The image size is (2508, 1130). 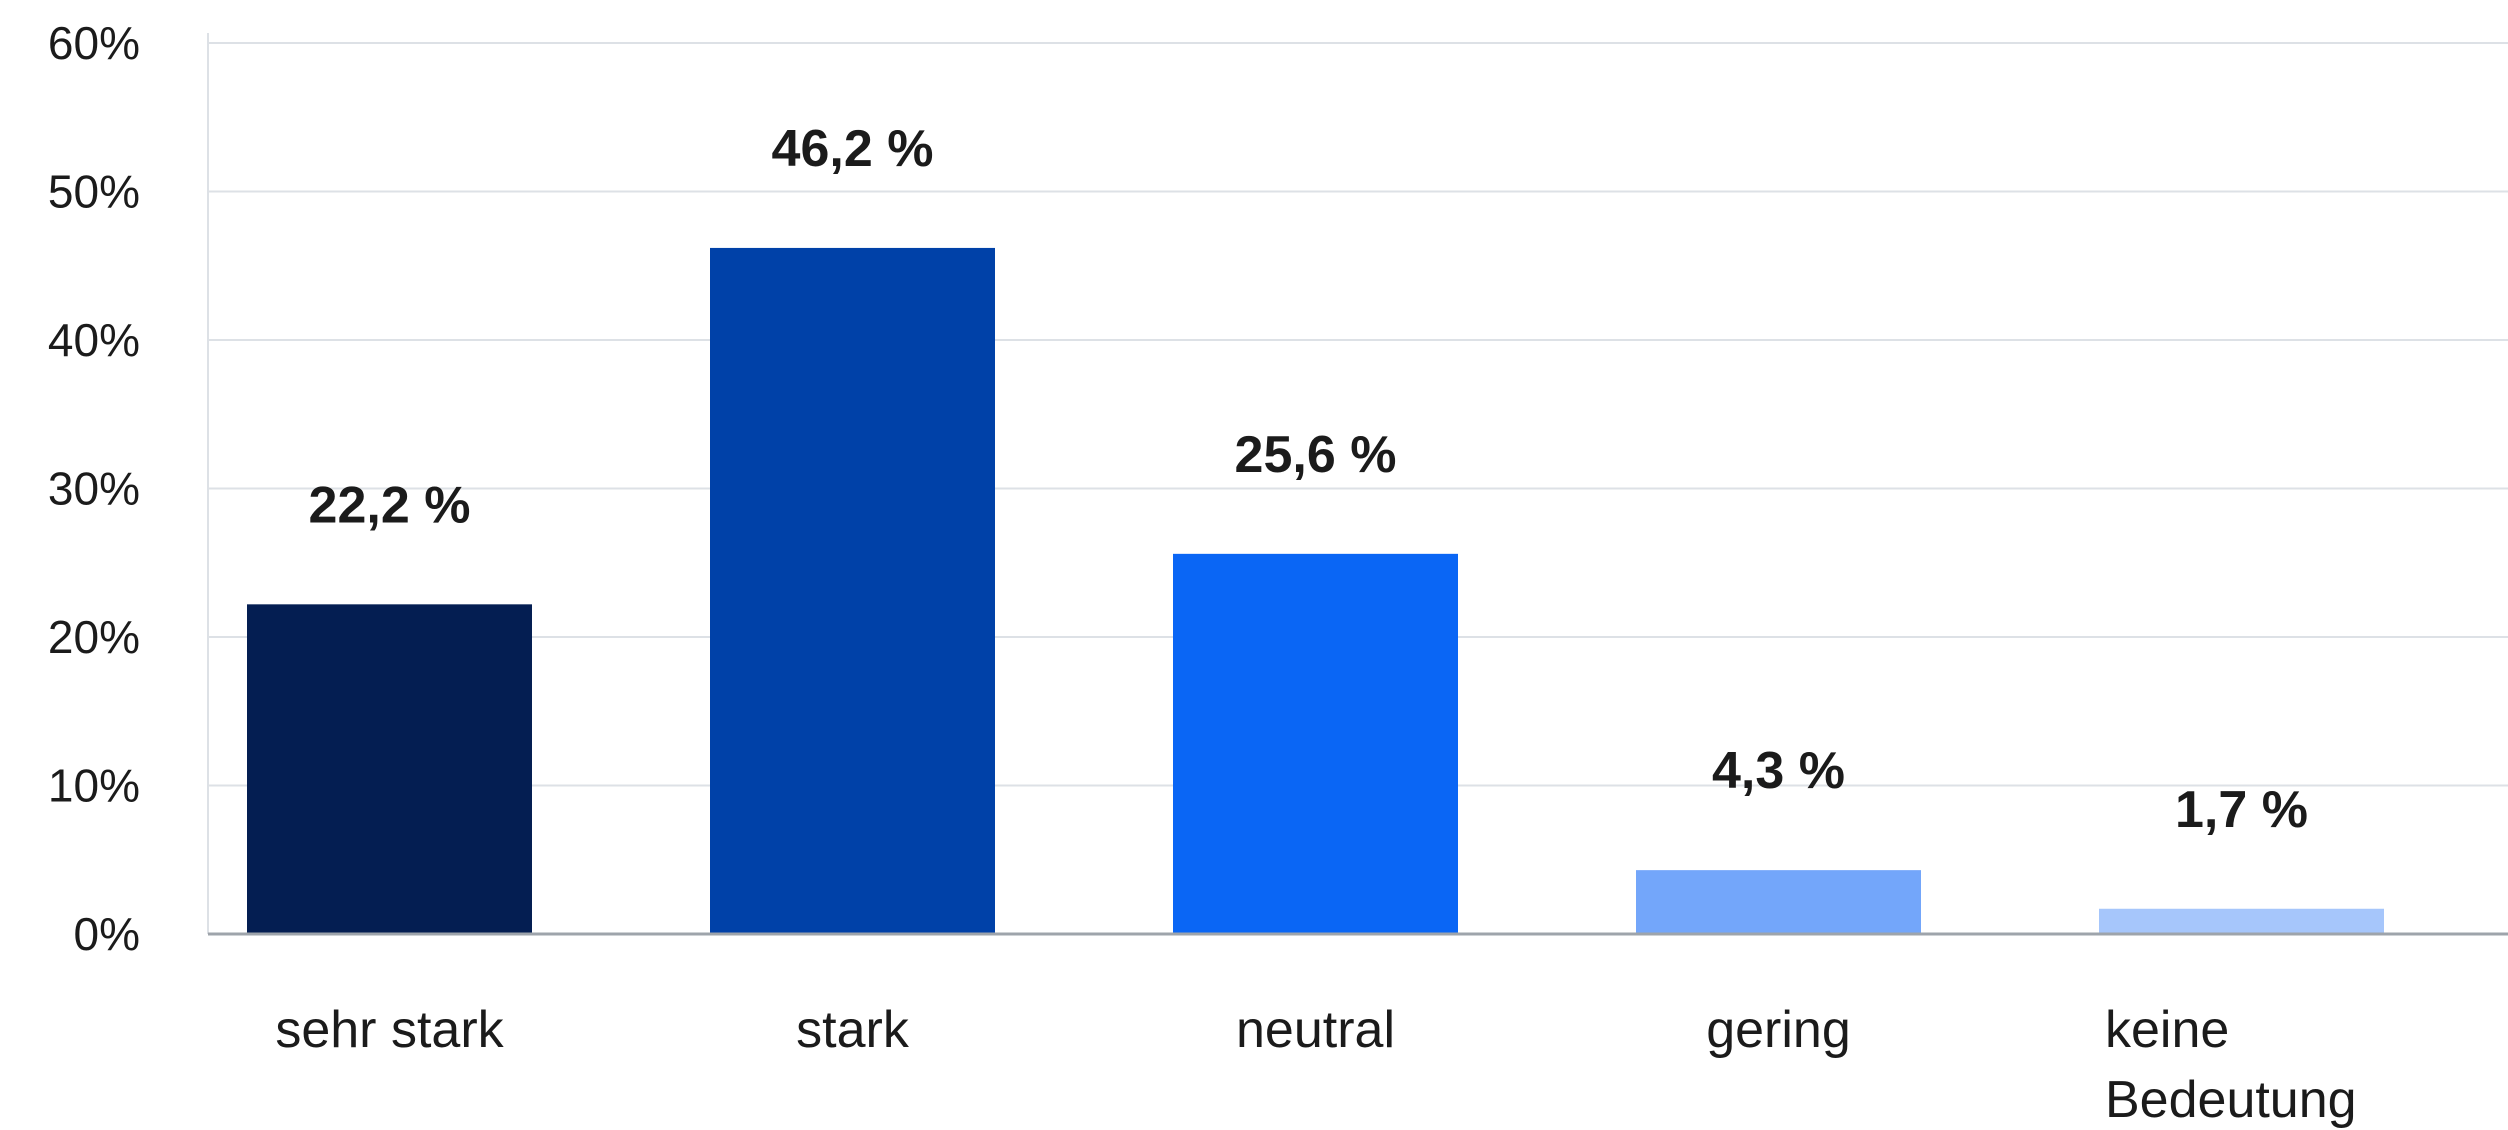 I want to click on data-label: 4,3 %, so click(x=1778, y=771).